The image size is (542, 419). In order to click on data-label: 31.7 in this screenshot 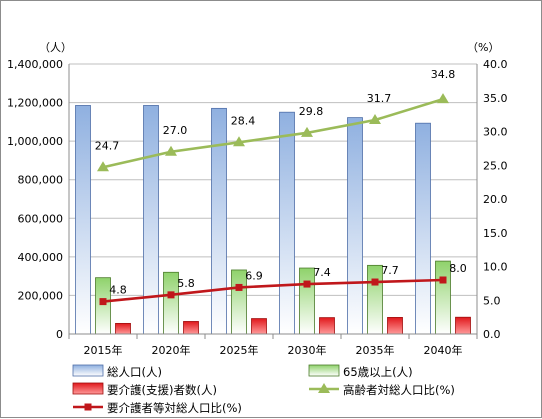, I will do `click(379, 98)`.